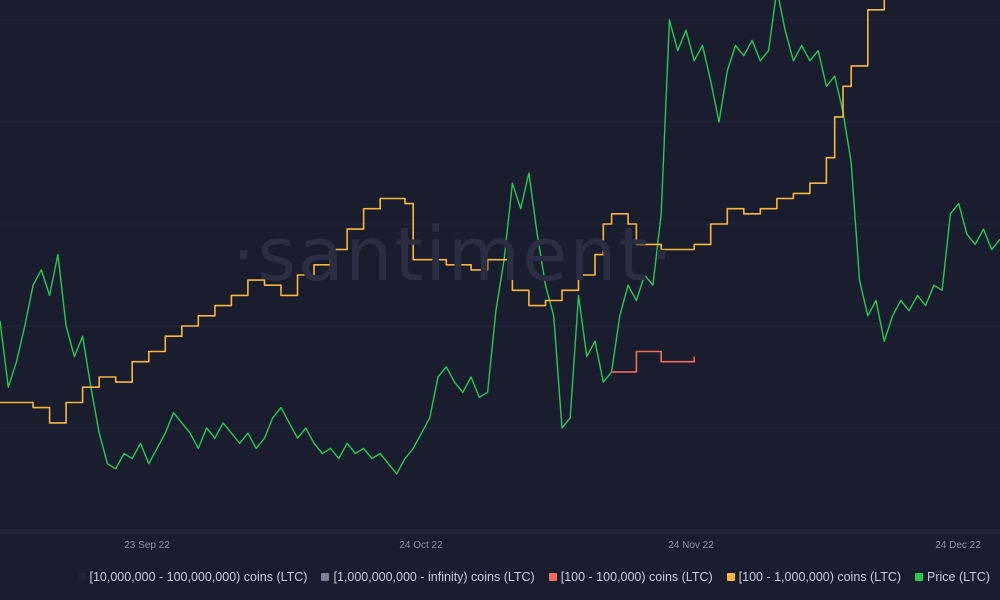  I want to click on legend-item-10m-100m: [10,000,000 - 100,000,000) coins (LTC), so click(192, 577).